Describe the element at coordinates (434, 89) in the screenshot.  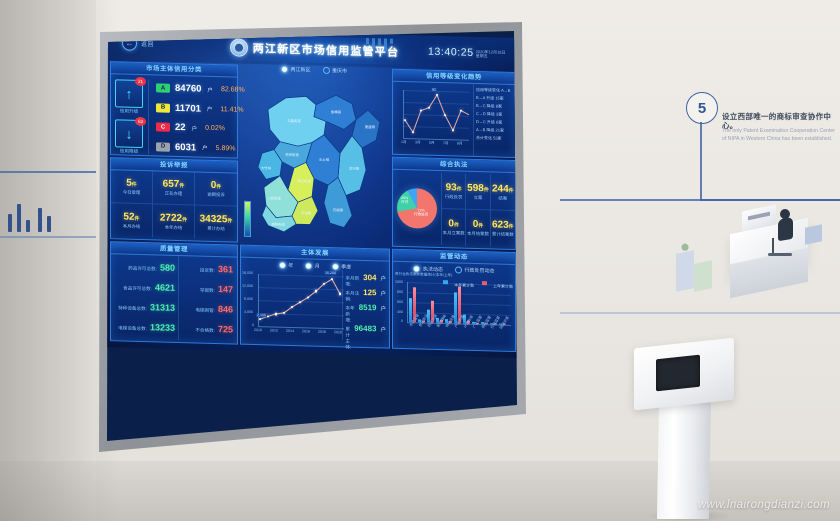
I see `credit-trend-peak-label: 92` at that location.